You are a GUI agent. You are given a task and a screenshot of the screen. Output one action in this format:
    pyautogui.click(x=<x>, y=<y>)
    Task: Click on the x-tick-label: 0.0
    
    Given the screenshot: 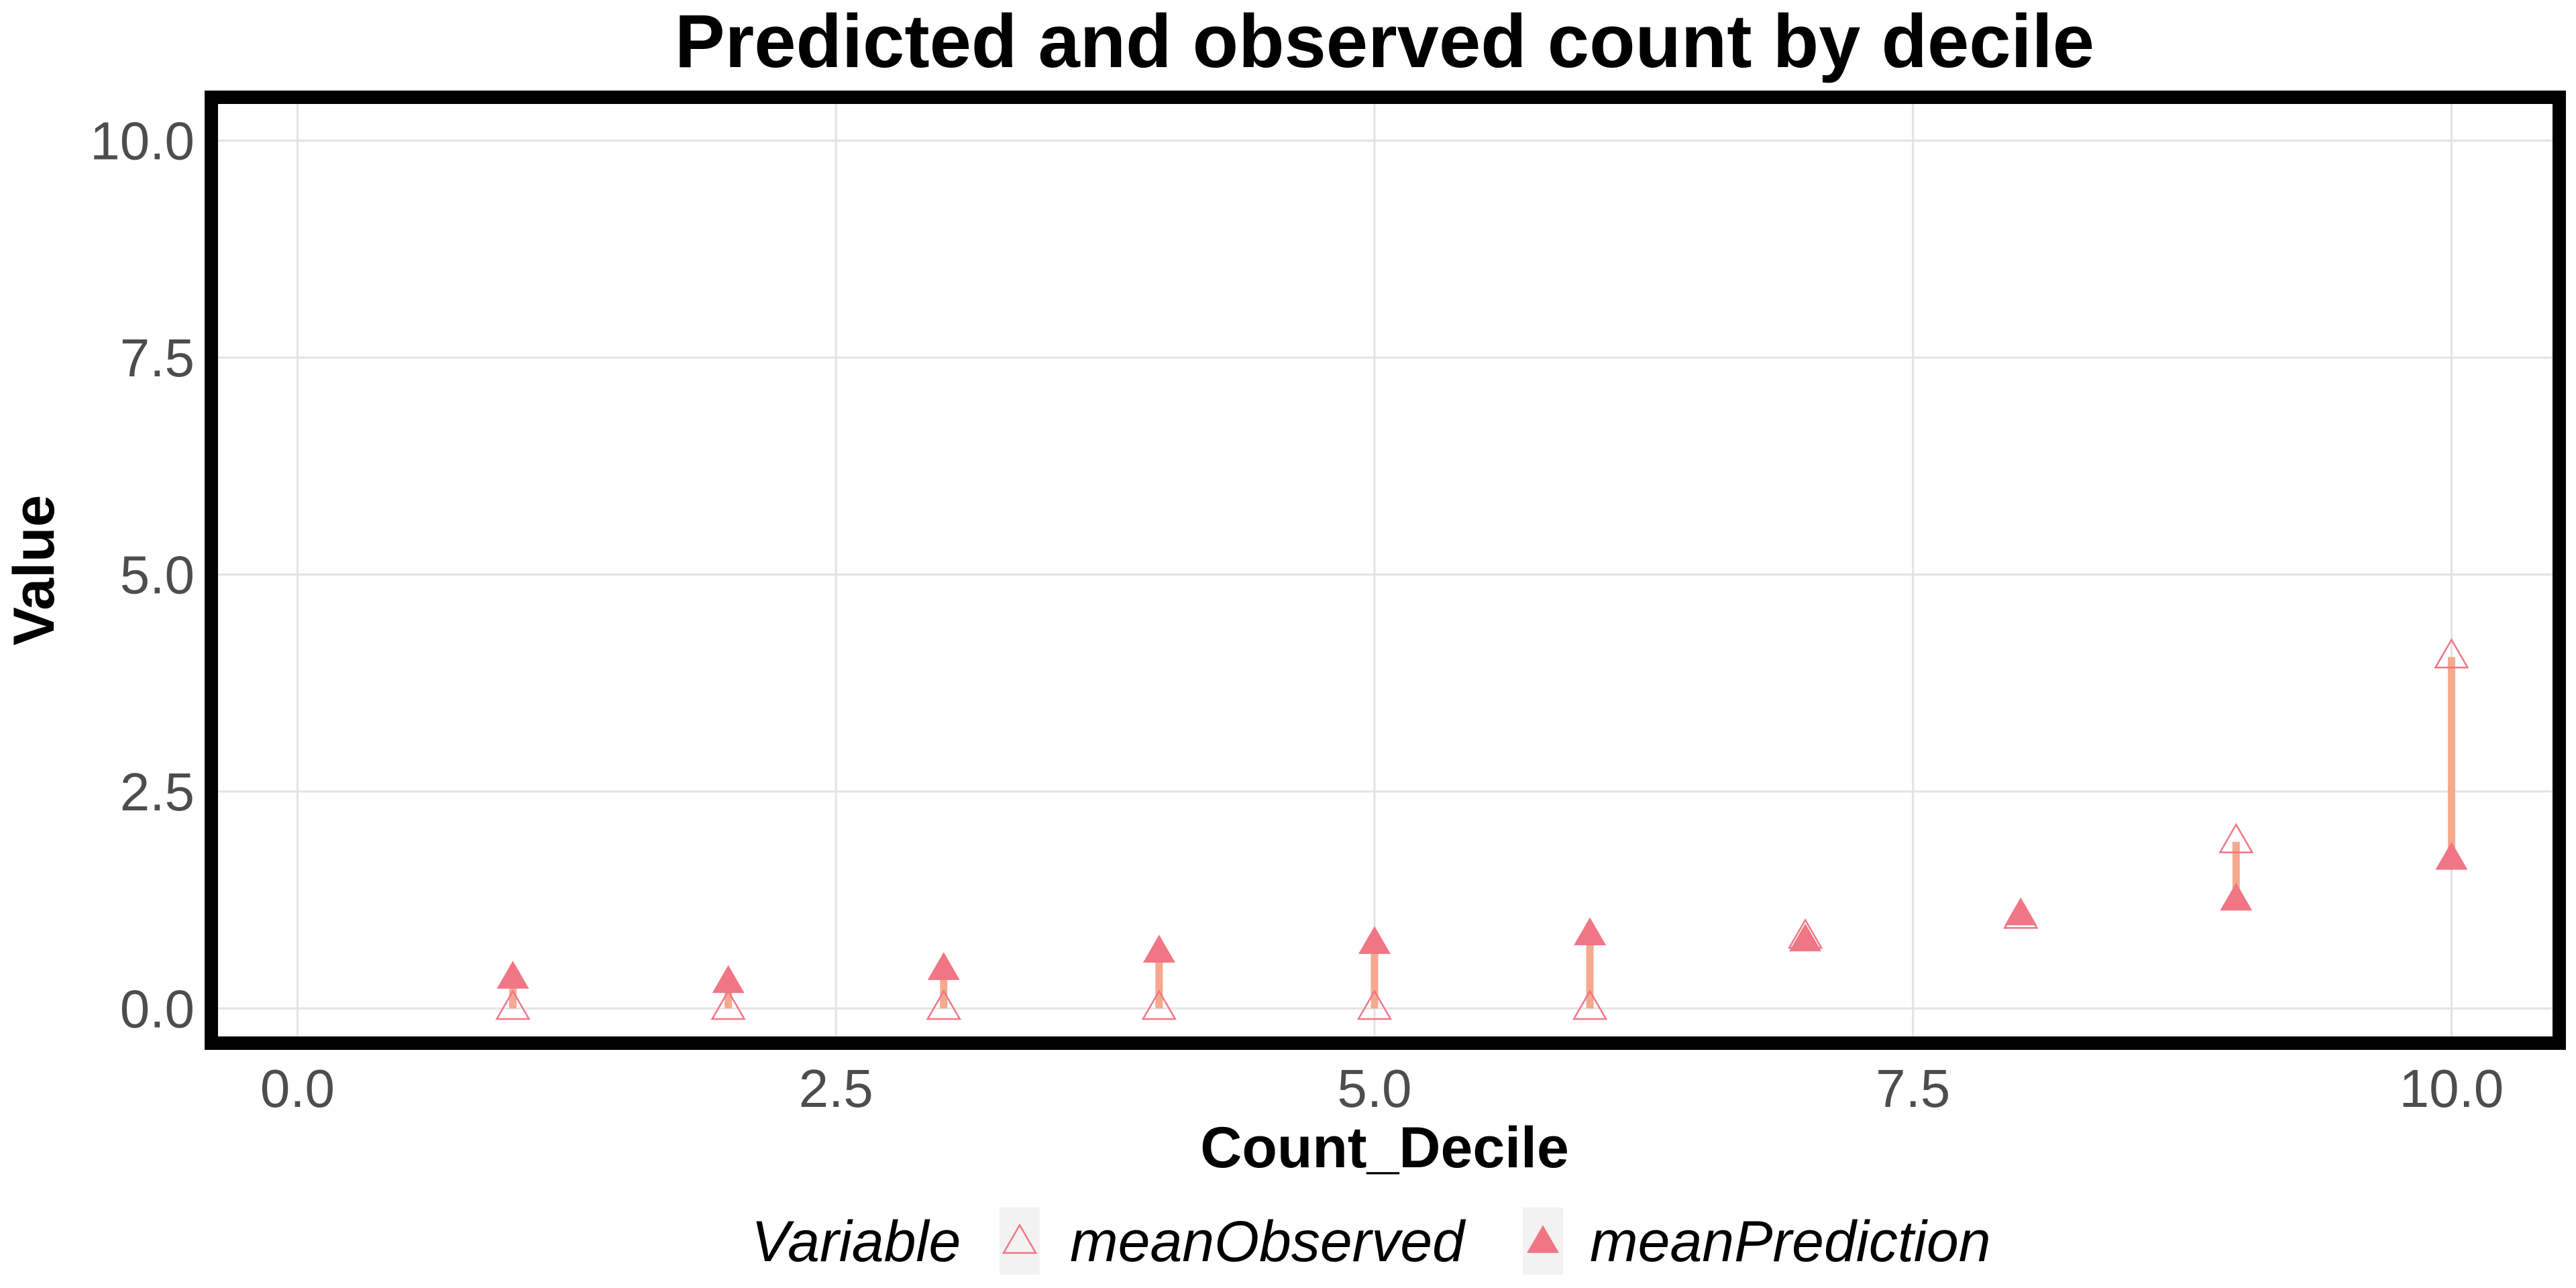 What is the action you would take?
    pyautogui.click(x=297, y=1088)
    